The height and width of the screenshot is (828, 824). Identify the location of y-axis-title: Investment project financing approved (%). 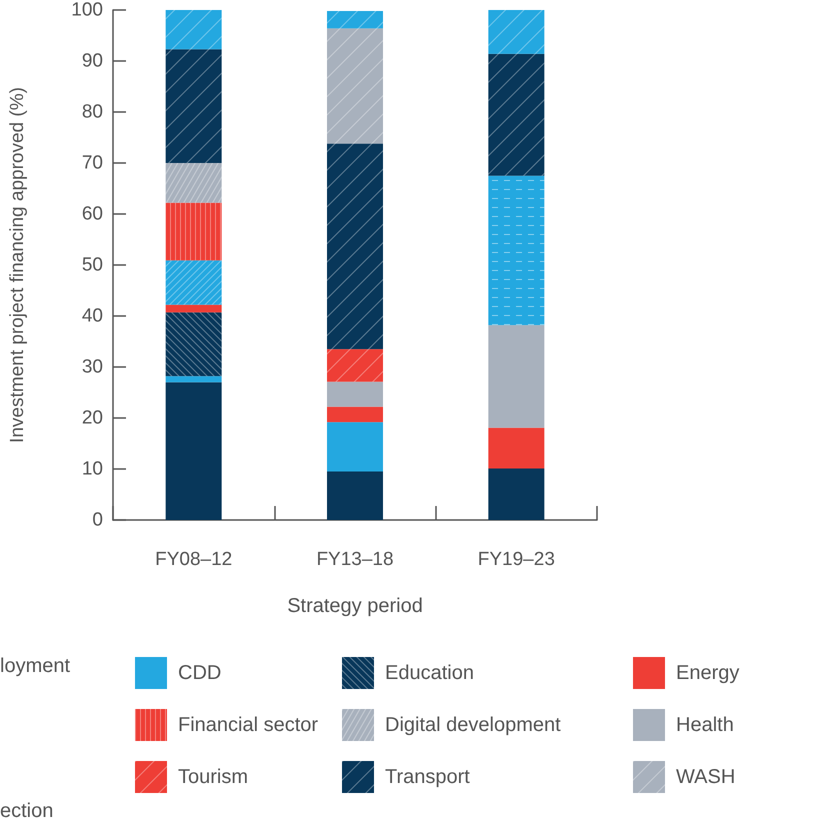
(17, 265).